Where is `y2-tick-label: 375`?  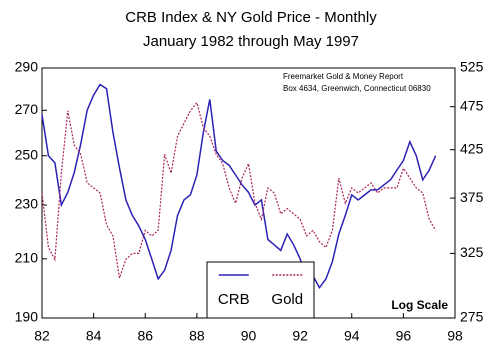 y2-tick-label: 375 is located at coordinates (472, 197).